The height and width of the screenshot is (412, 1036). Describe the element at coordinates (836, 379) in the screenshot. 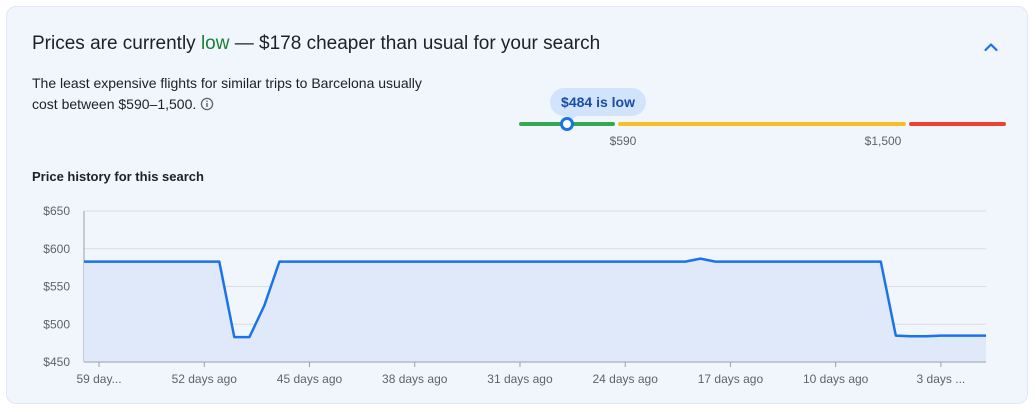

I see `x-tick-label: 10 days ago` at that location.